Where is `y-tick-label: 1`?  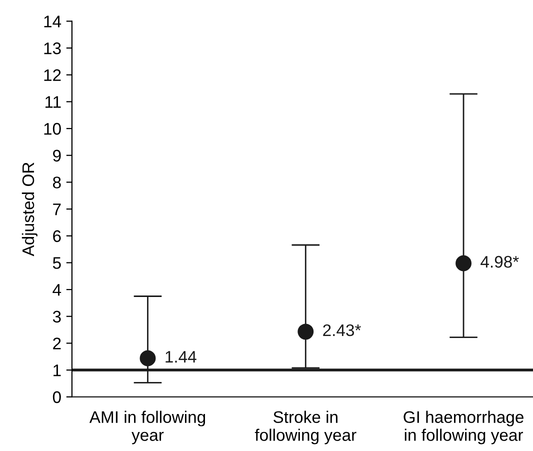 y-tick-label: 1 is located at coordinates (57, 370).